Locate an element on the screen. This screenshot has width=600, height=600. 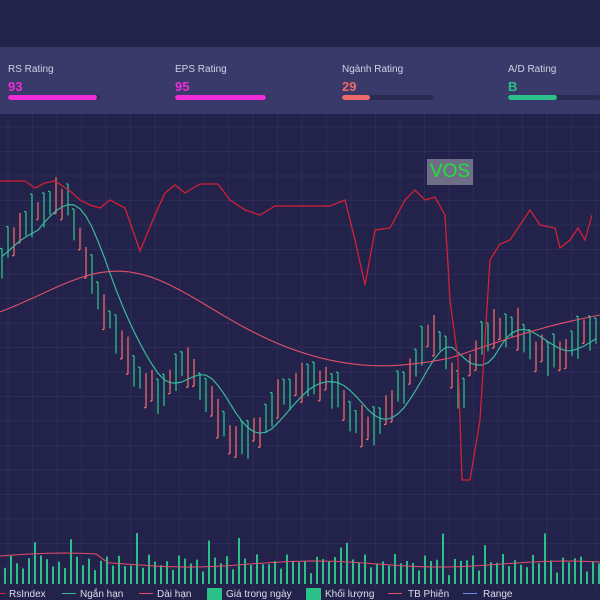
short-term-legend-swatch is located at coordinates (69, 593).